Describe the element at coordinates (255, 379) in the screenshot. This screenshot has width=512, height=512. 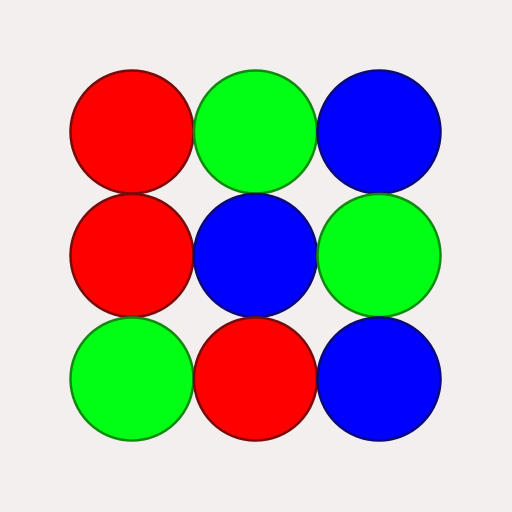
I see `ball-red-r3-c2` at that location.